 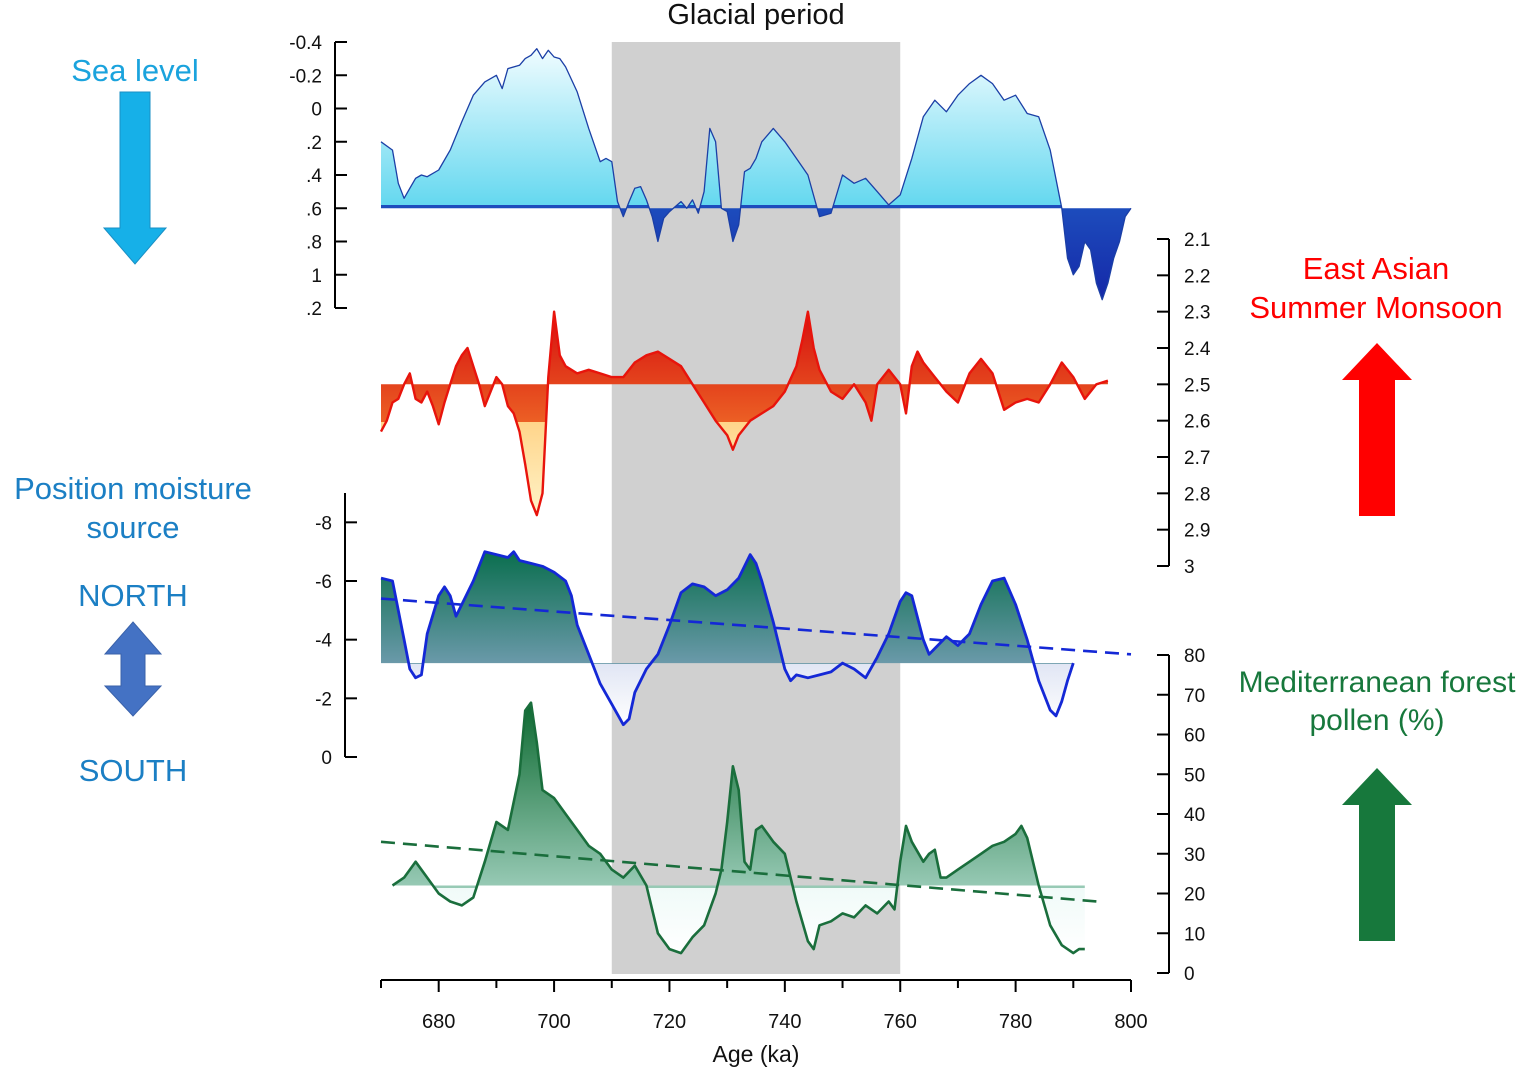 What do you see at coordinates (1197, 276) in the screenshot?
I see `axis-mon-tick-label: 2.2` at bounding box center [1197, 276].